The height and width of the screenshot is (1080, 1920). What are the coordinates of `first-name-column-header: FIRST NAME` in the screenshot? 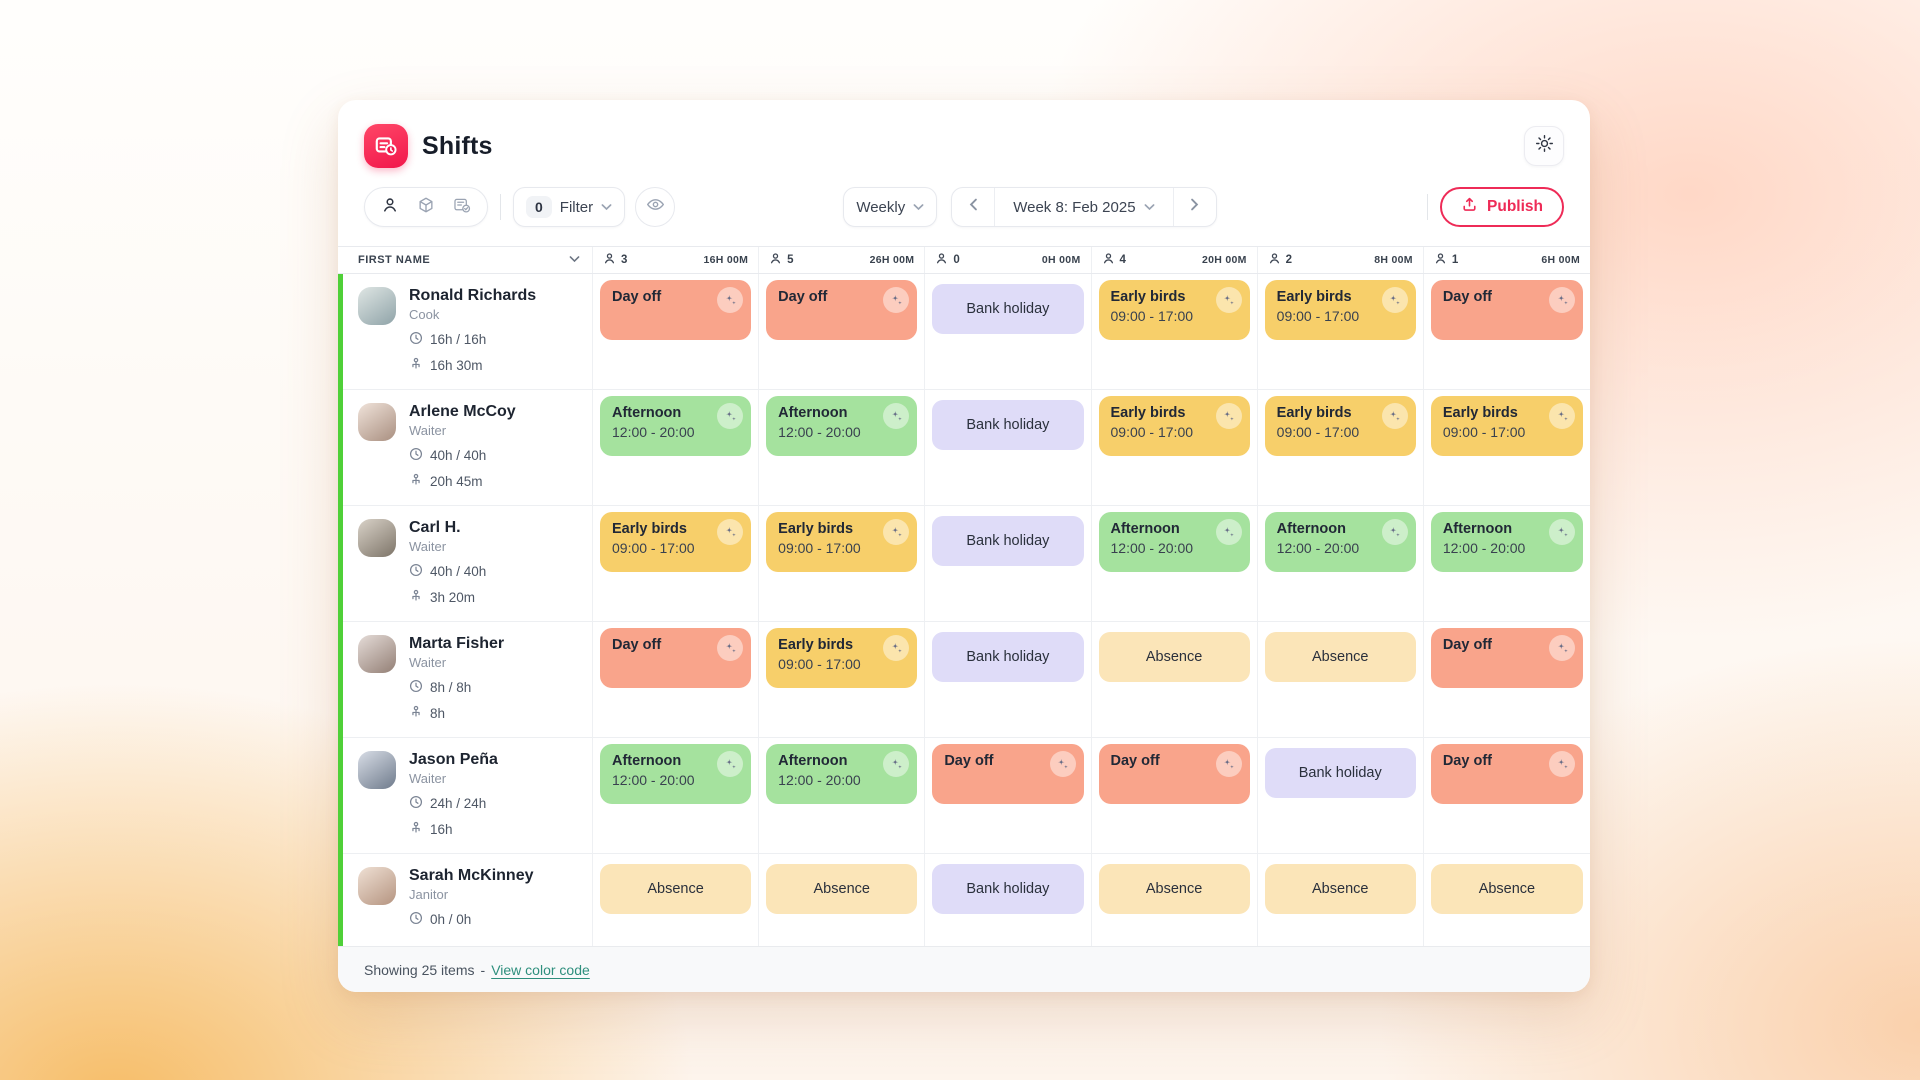 It's located at (465, 260).